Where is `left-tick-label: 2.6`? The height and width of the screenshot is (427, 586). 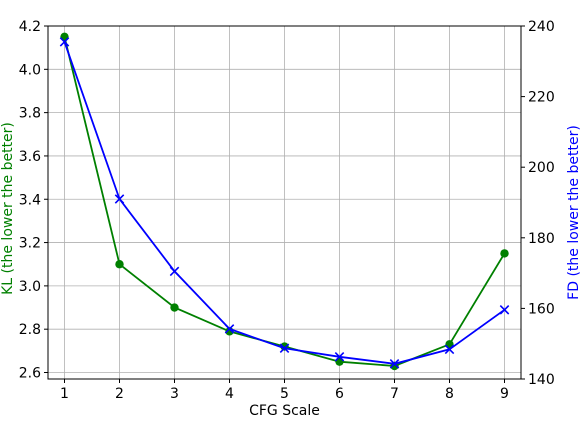 left-tick-label: 2.6 is located at coordinates (30, 374).